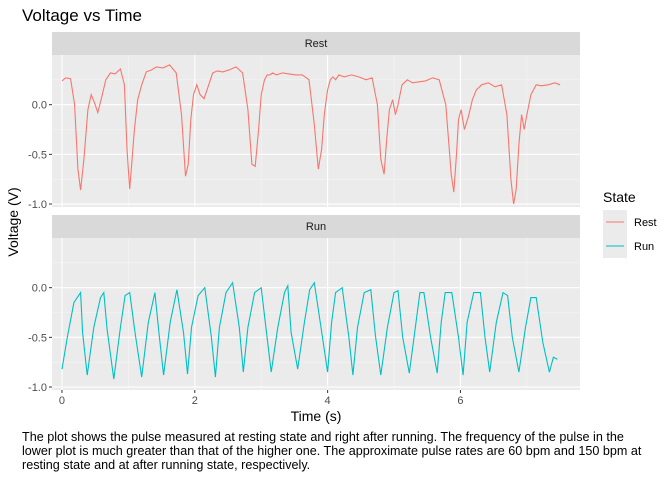 This screenshot has height=480, width=672. Describe the element at coordinates (261, 398) in the screenshot. I see `x-axis: 0 2 4 6` at that location.